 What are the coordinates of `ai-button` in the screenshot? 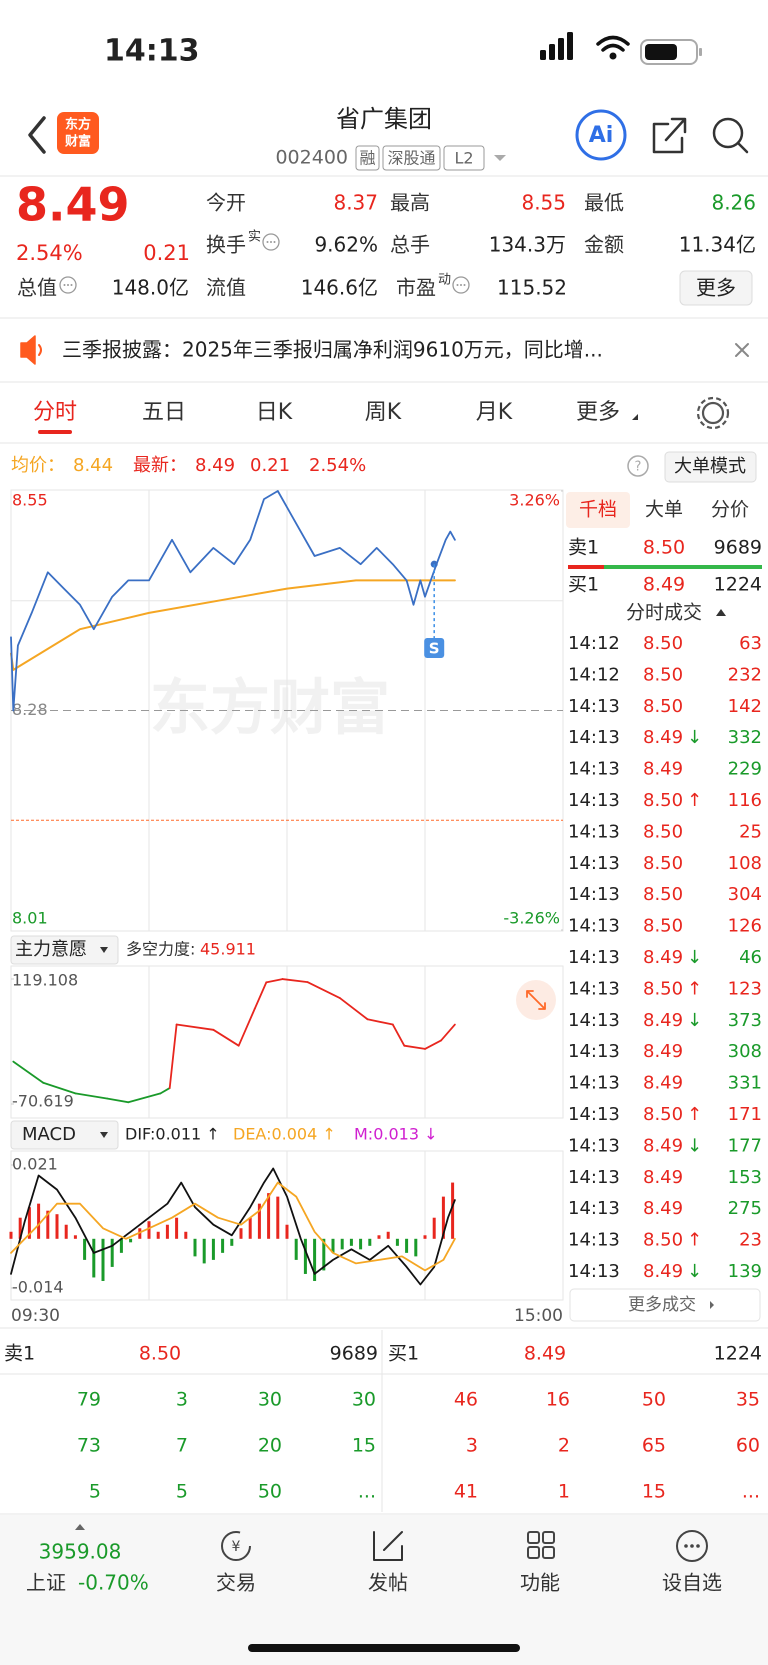 It's located at (601, 135).